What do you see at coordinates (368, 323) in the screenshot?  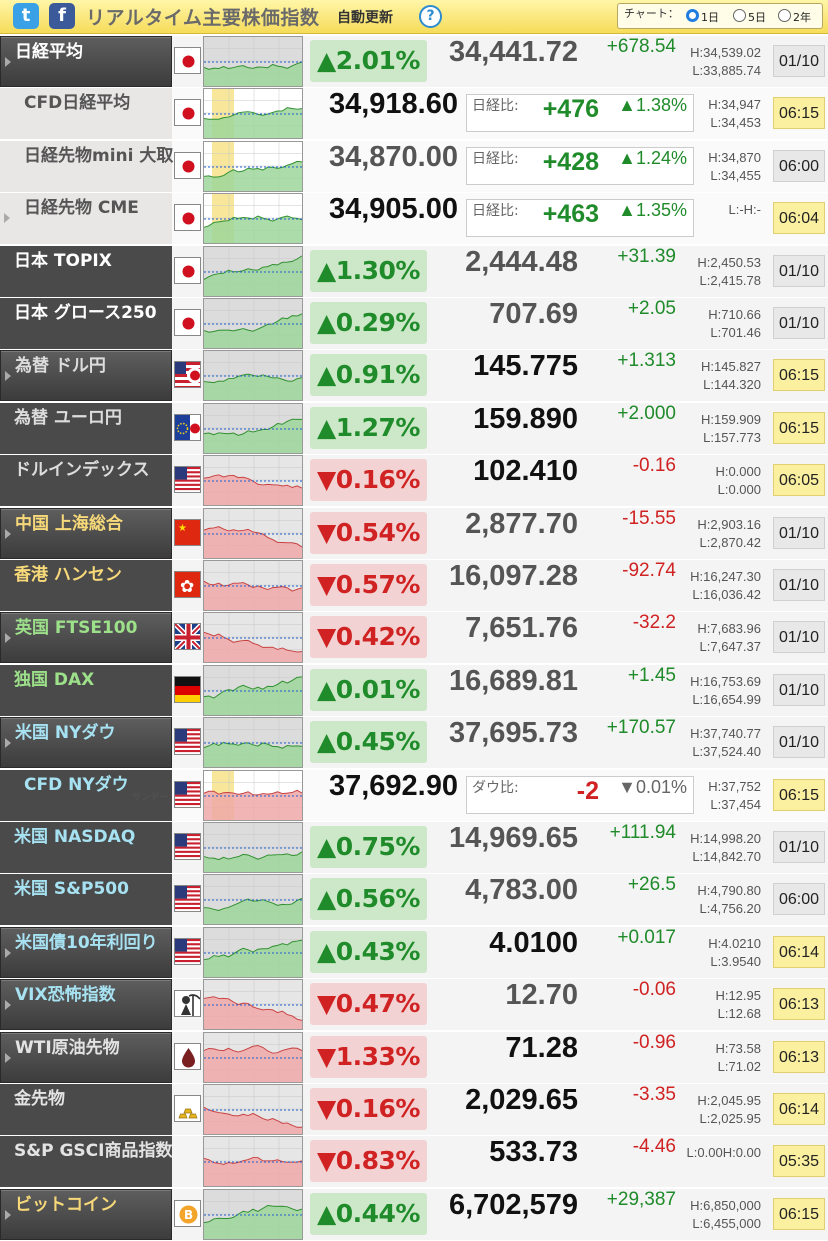 I see `change-percent-badge: ▲0.29%` at bounding box center [368, 323].